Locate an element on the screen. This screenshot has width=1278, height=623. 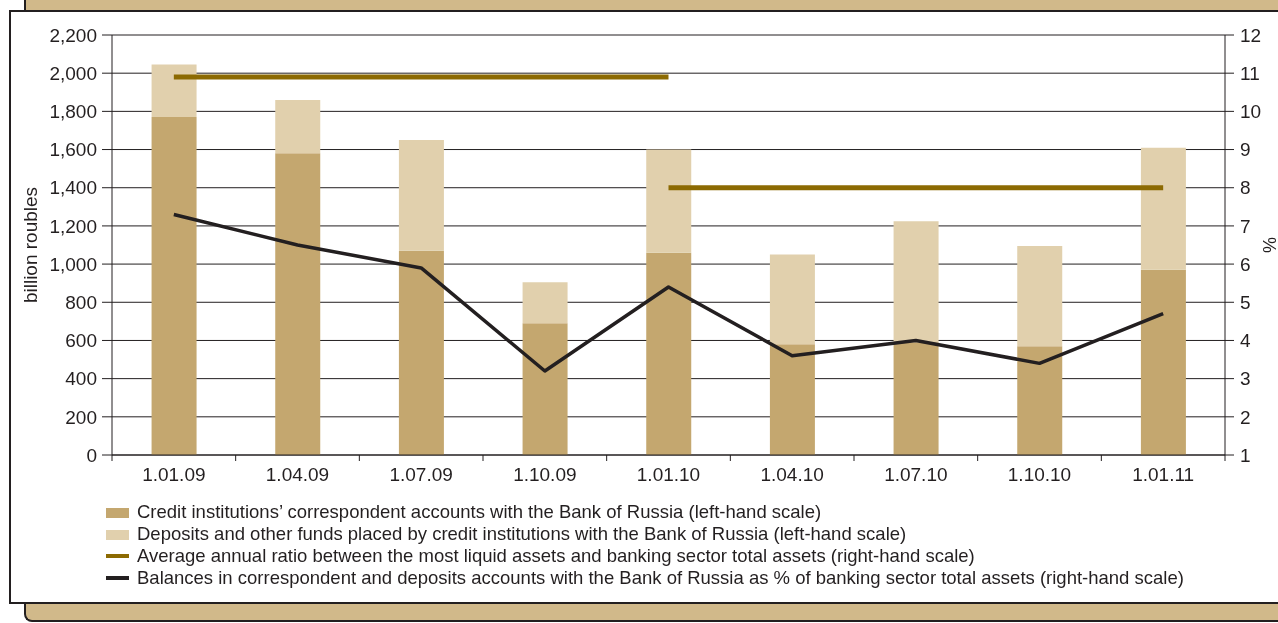
y-tick-label: 2,000 is located at coordinates (73, 73).